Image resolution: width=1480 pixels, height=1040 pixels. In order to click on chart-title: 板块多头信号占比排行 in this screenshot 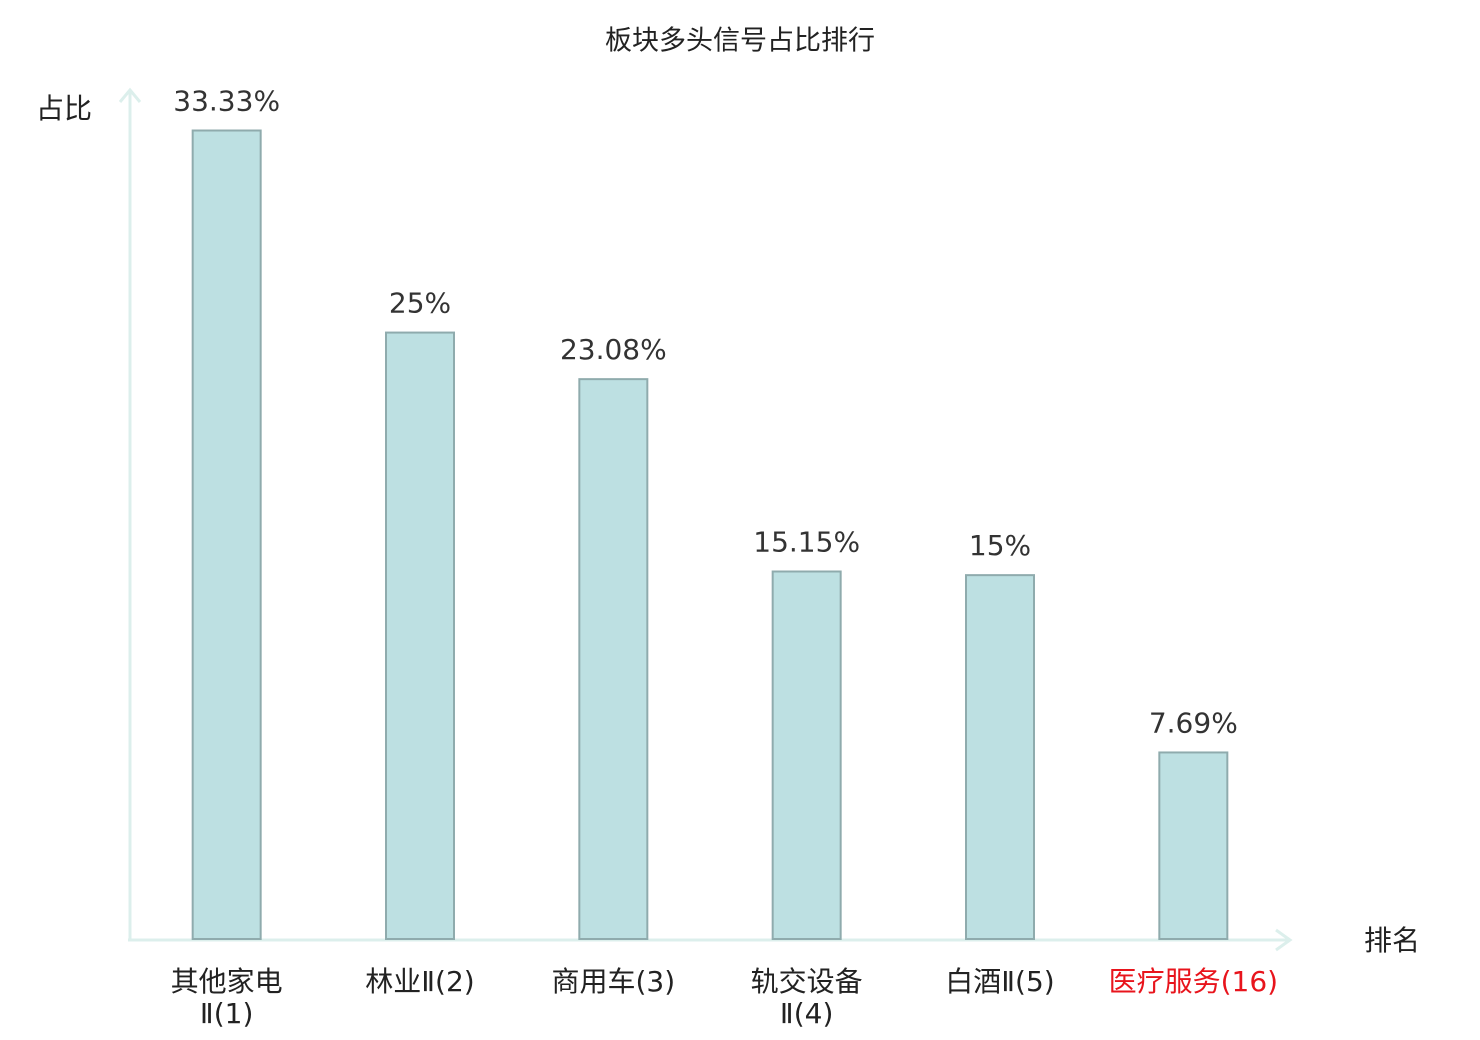, I will do `click(740, 41)`.